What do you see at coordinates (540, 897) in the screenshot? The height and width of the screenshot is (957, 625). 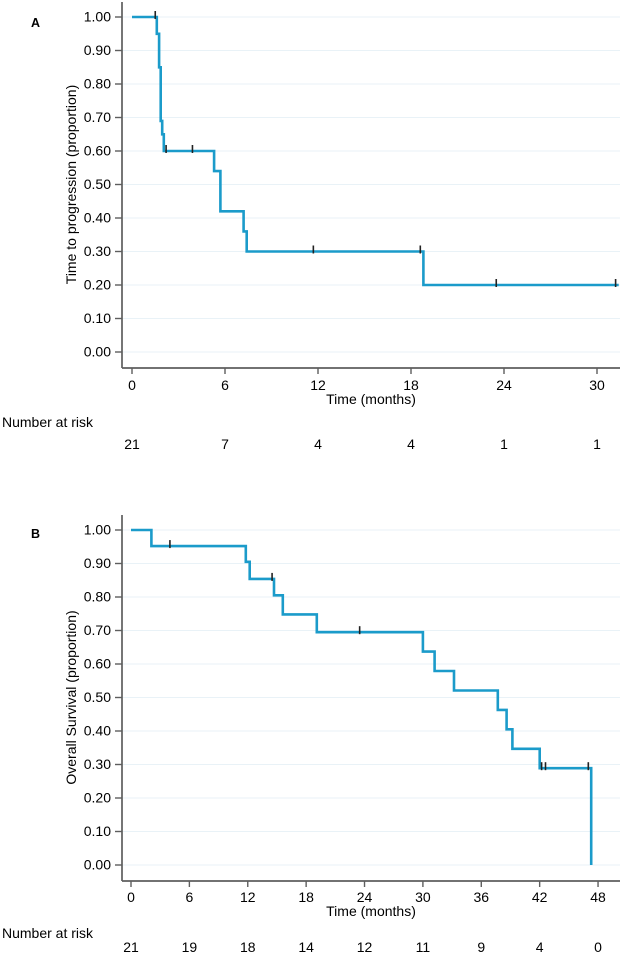 I see `x-tick-label: 42` at bounding box center [540, 897].